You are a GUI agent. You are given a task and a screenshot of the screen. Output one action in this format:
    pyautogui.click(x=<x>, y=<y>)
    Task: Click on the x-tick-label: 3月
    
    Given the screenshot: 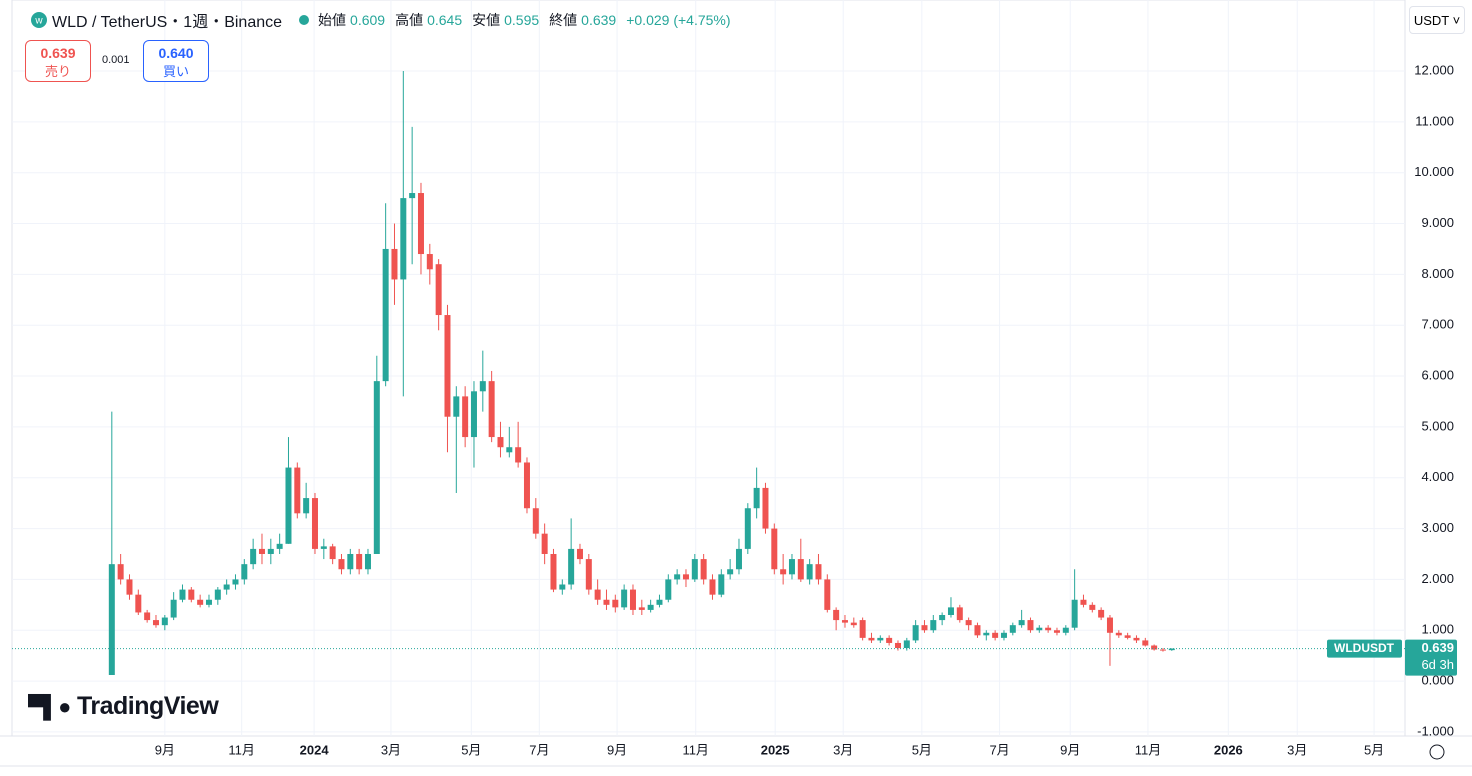 What is the action you would take?
    pyautogui.click(x=1297, y=749)
    